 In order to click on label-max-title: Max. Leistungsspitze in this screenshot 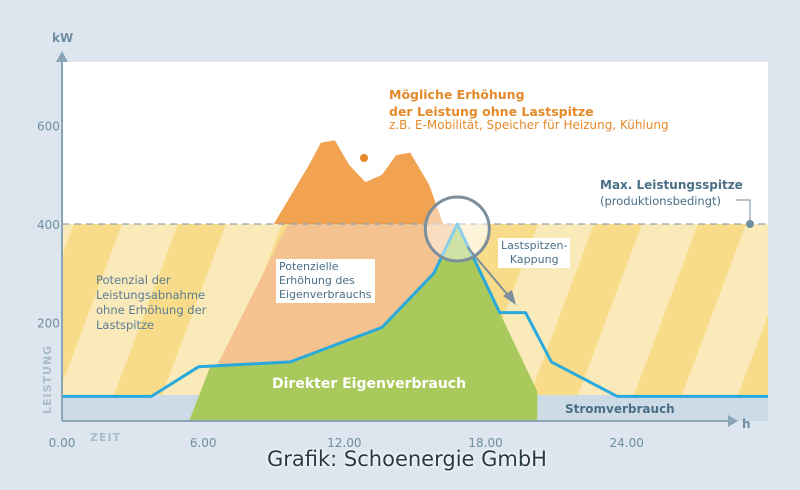, I will do `click(671, 185)`.